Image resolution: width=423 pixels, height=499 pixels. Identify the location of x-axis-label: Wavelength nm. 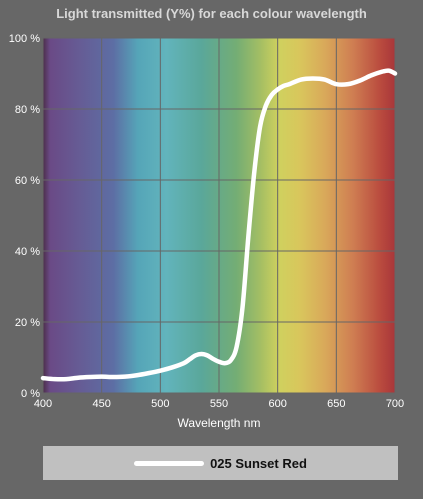
(219, 423).